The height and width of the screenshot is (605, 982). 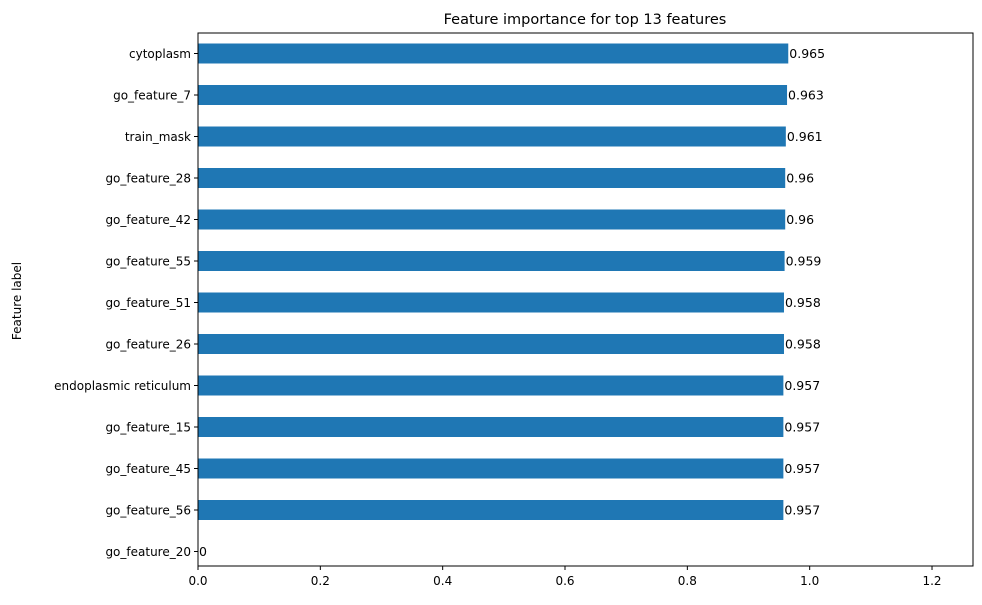 I want to click on y-tick-label: go_feature_26, so click(x=148, y=345).